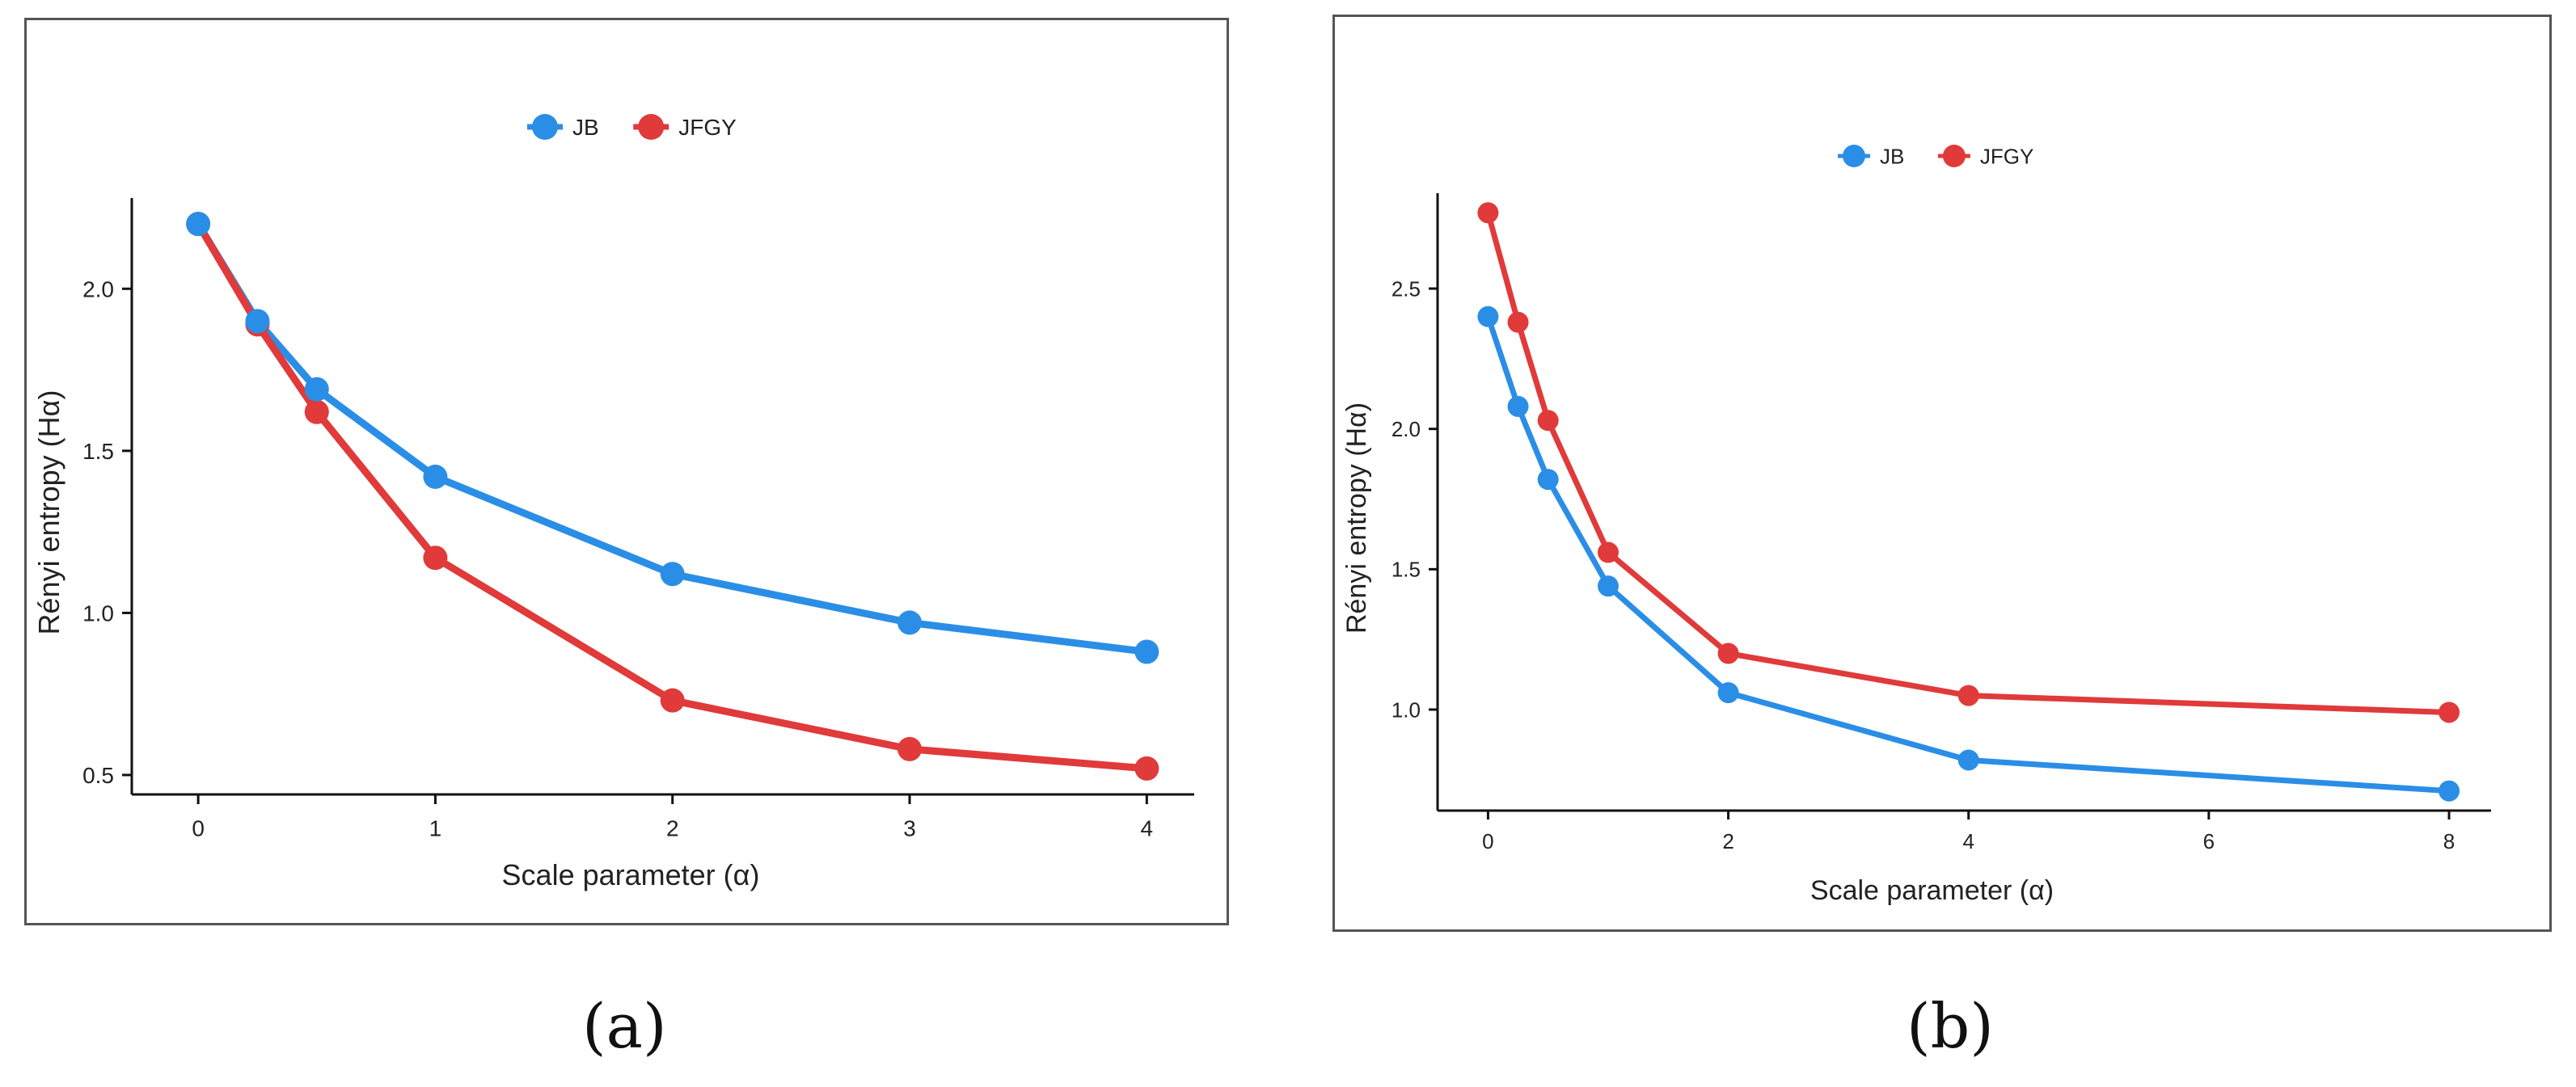  What do you see at coordinates (1406, 288) in the screenshot?
I see `y-tick-label: 2.5` at bounding box center [1406, 288].